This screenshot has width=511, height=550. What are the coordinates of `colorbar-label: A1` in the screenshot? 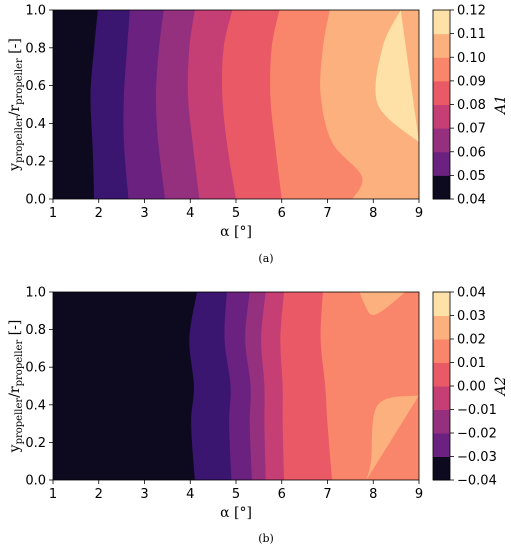 It's located at (501, 105).